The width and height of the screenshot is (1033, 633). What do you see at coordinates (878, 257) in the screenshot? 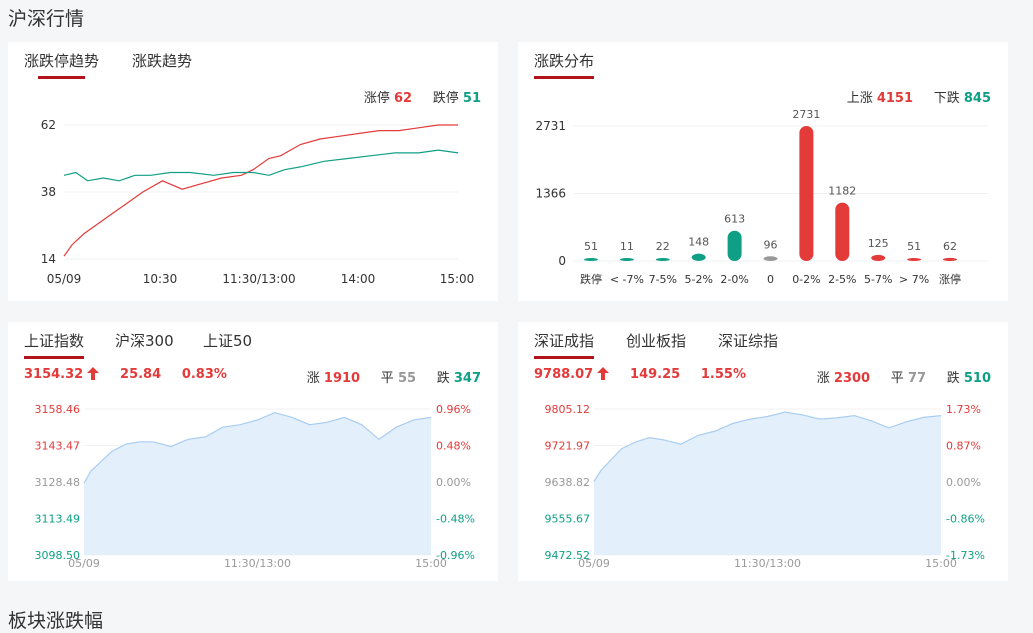
I see `bar-5-7%` at bounding box center [878, 257].